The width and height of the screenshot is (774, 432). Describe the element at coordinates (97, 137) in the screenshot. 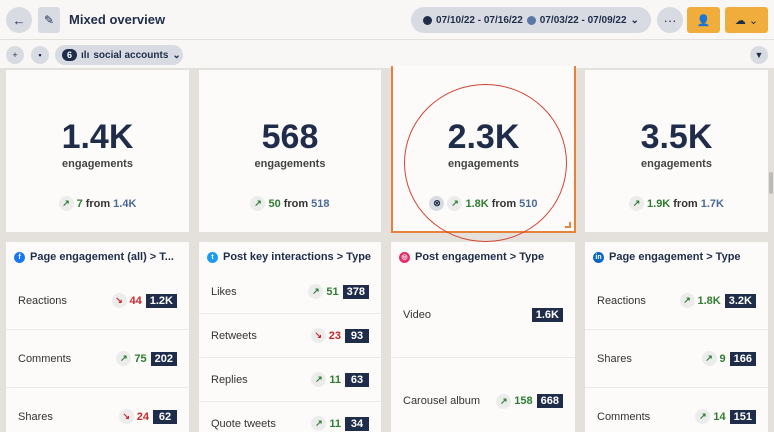

I see `metric-value: 1.4K` at that location.